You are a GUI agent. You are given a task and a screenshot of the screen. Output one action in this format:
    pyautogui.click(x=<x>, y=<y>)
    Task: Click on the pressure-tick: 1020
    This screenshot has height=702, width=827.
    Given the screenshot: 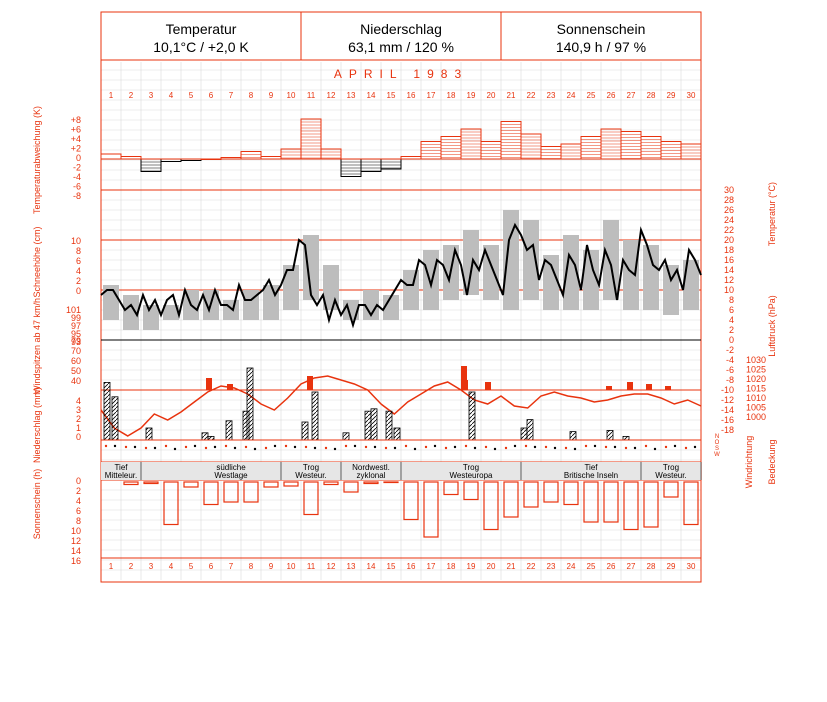 What is the action you would take?
    pyautogui.click(x=756, y=379)
    